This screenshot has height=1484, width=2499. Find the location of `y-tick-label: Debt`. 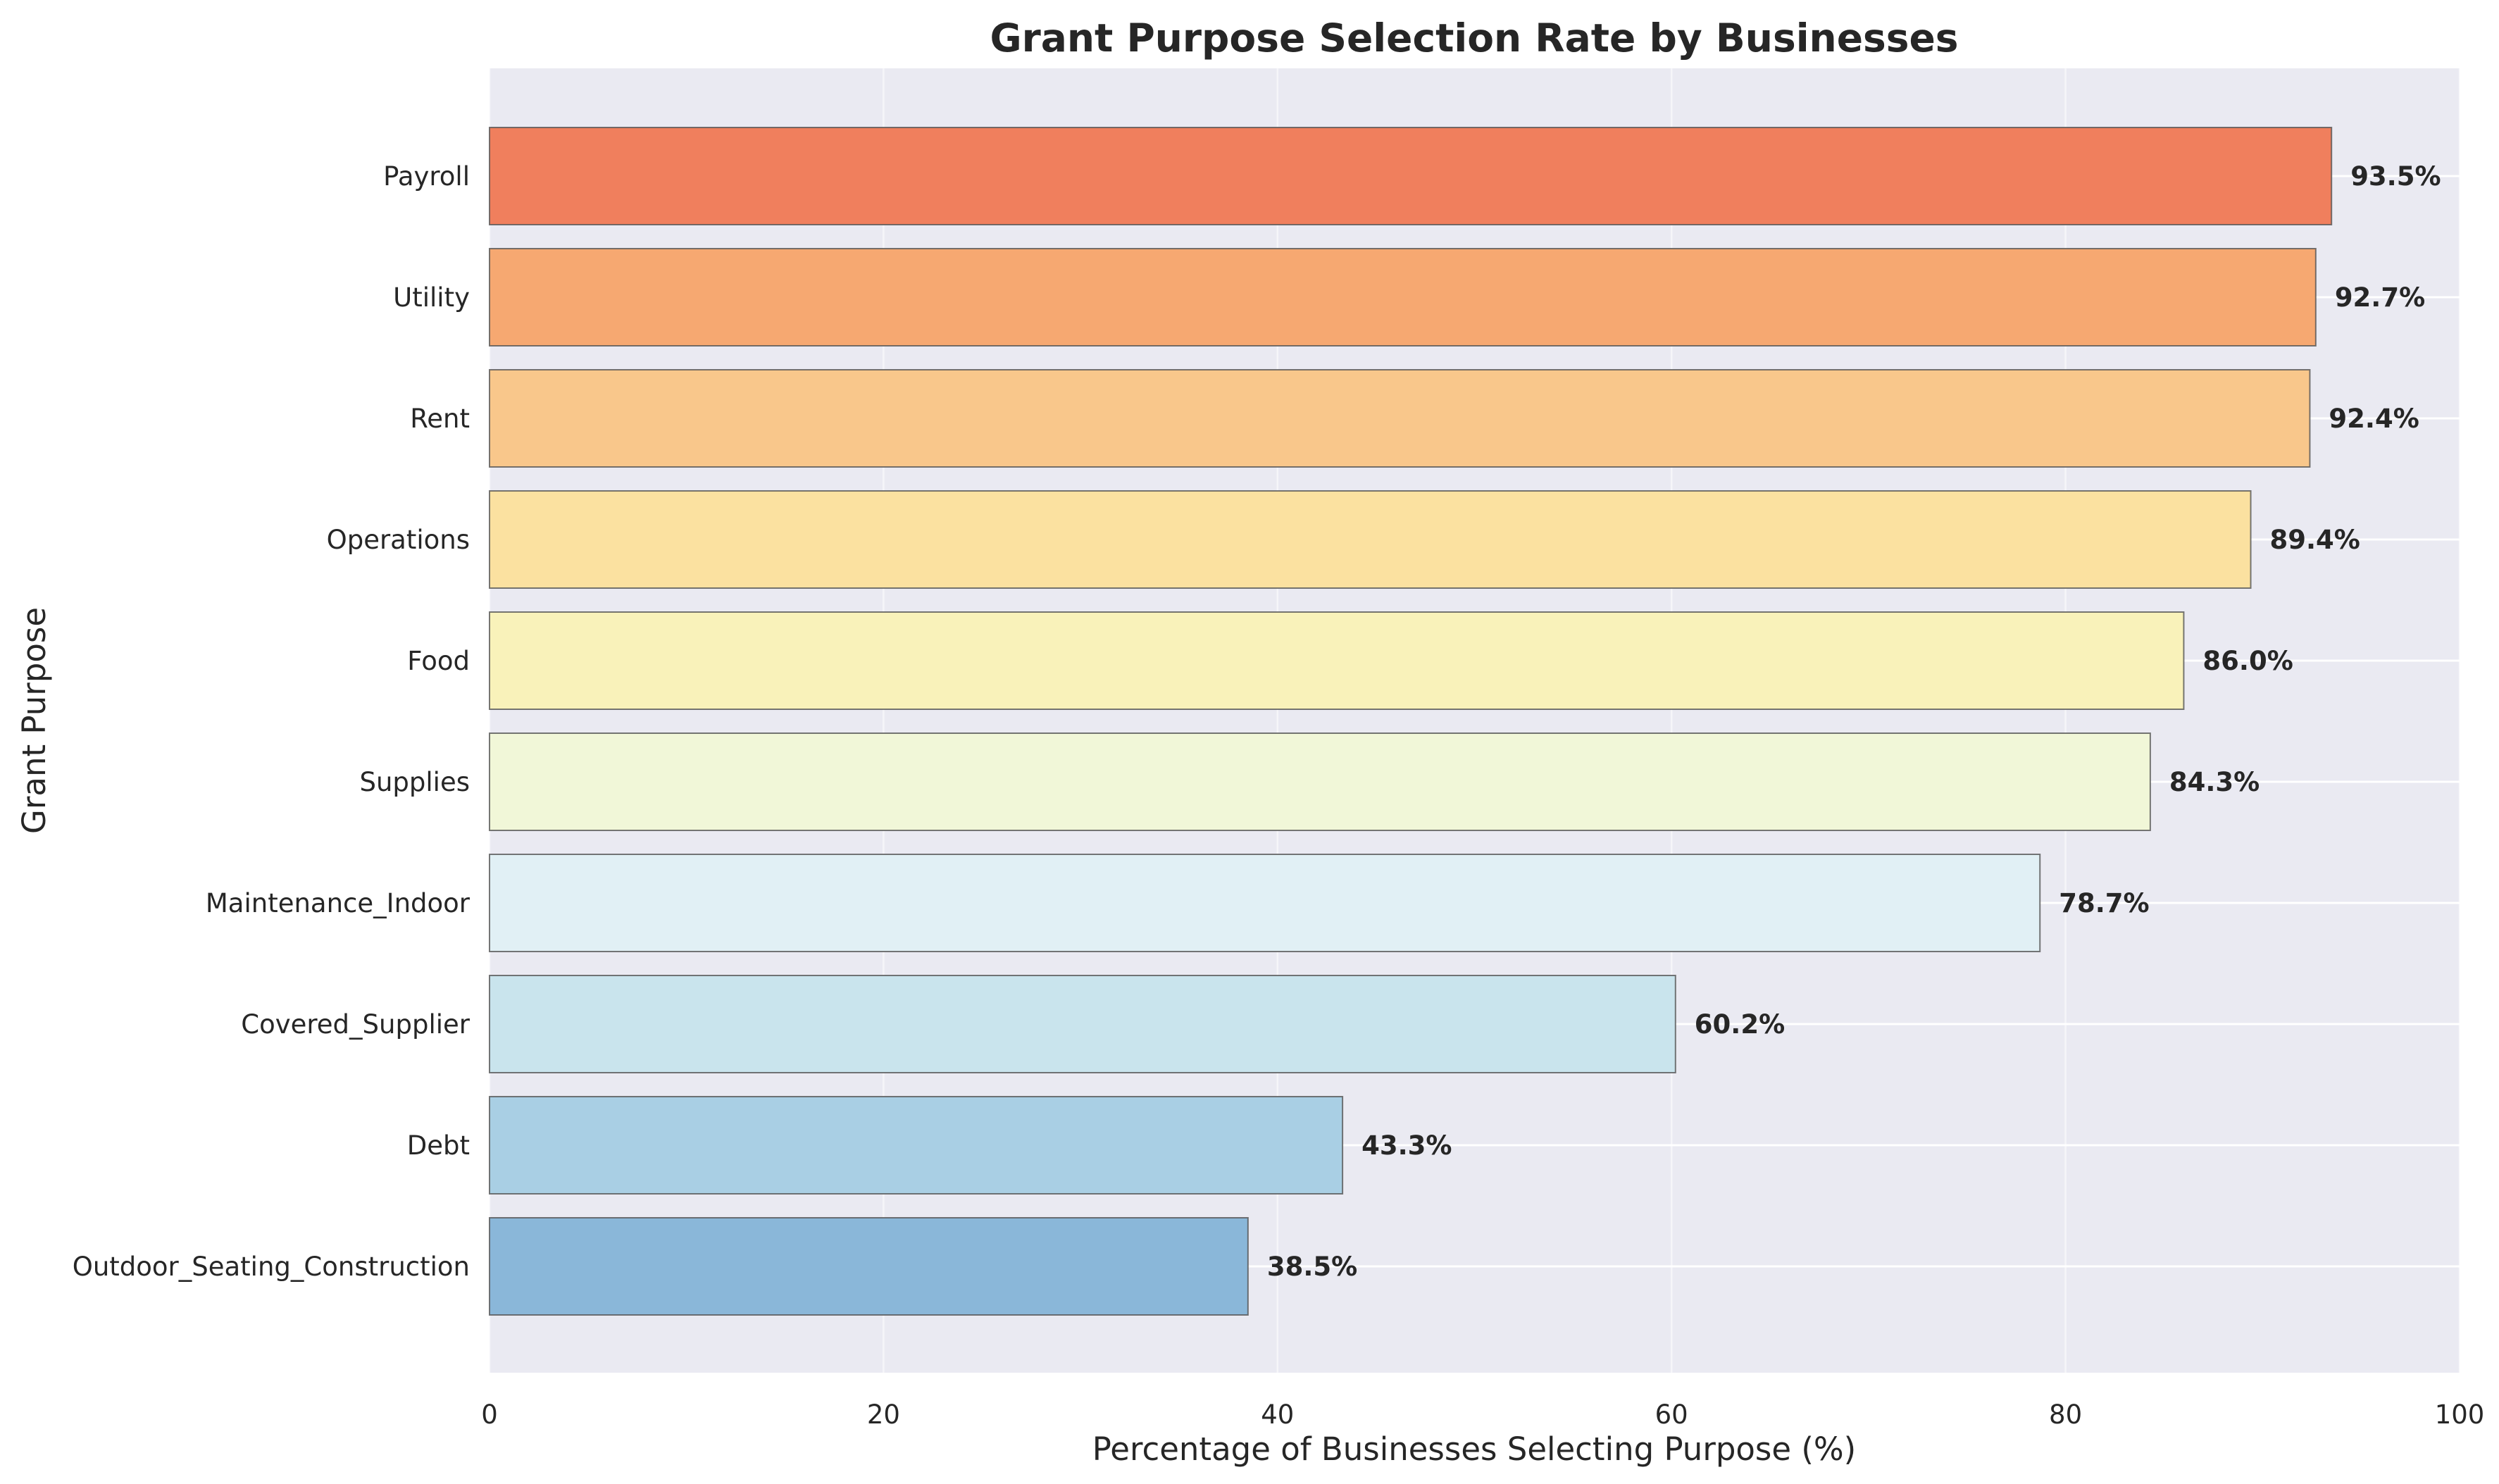

y-tick-label: Debt is located at coordinates (438, 1145).